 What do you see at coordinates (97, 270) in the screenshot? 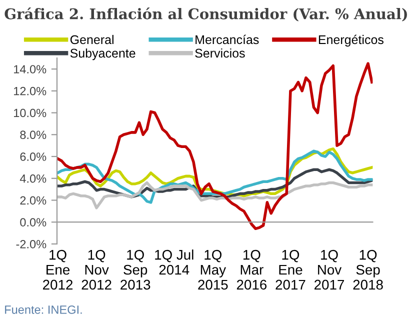
I see `x-tick-label: 1Q Nov 2012` at bounding box center [97, 270].